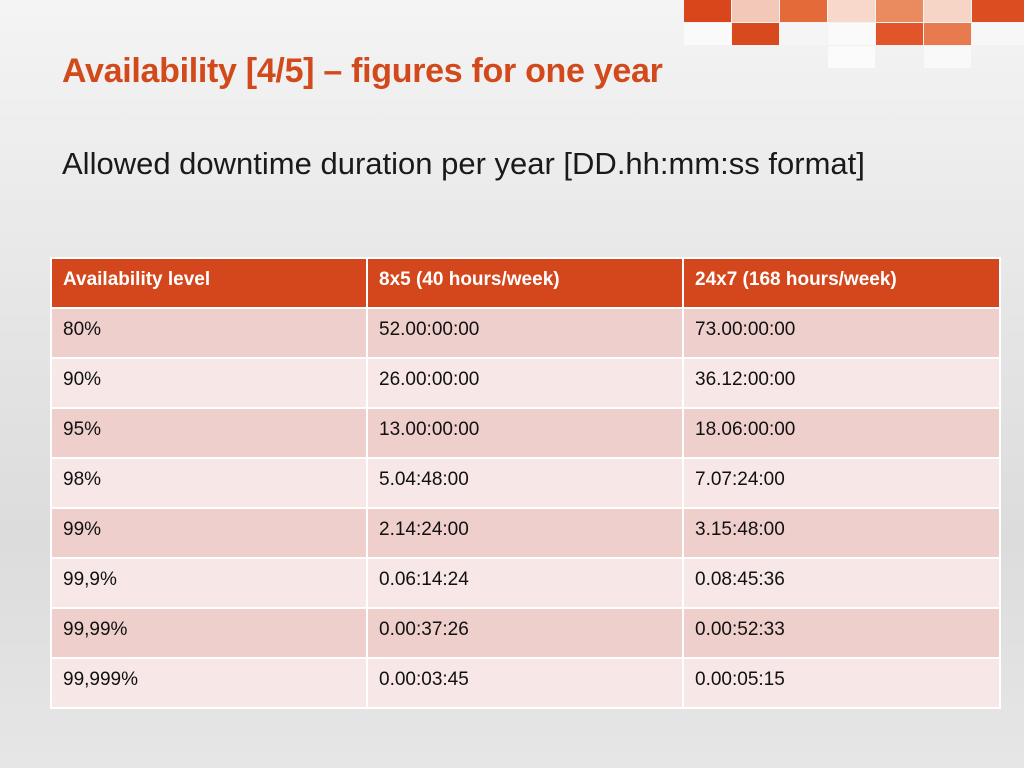 The height and width of the screenshot is (768, 1024). What do you see at coordinates (841, 633) in the screenshot?
I see `cell-24x7: 0.00:52:33` at bounding box center [841, 633].